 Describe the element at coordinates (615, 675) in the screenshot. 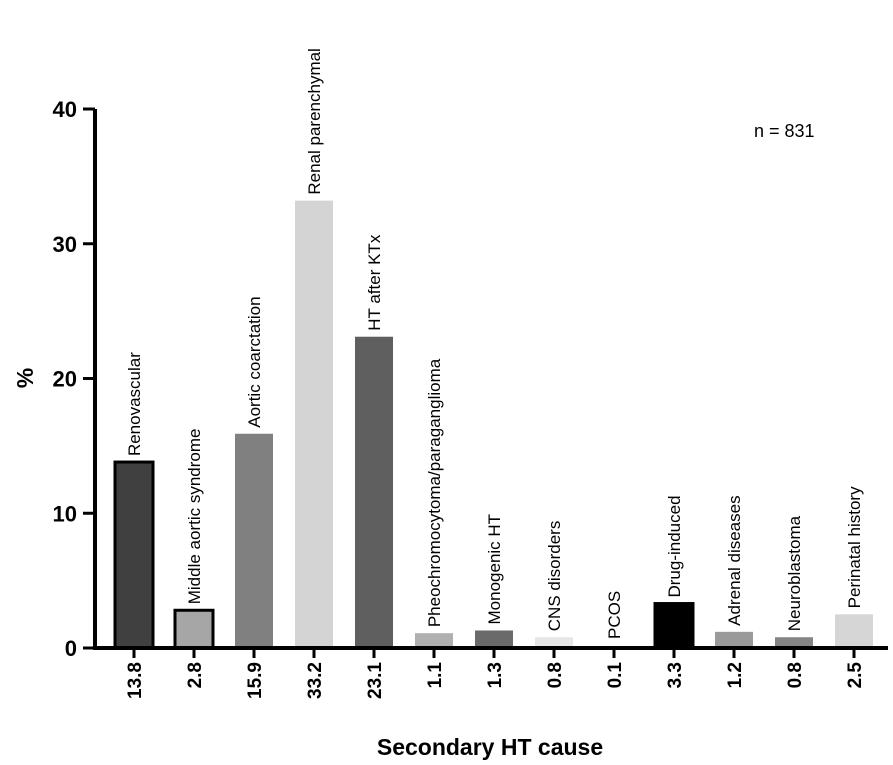

I see `x-tick-value-label: 0.1` at that location.